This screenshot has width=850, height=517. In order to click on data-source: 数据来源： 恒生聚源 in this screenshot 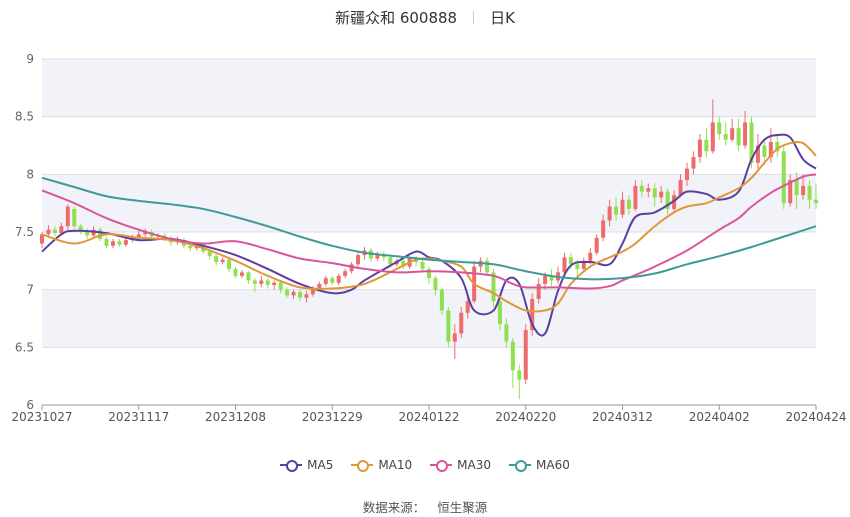, I will do `click(425, 506)`.